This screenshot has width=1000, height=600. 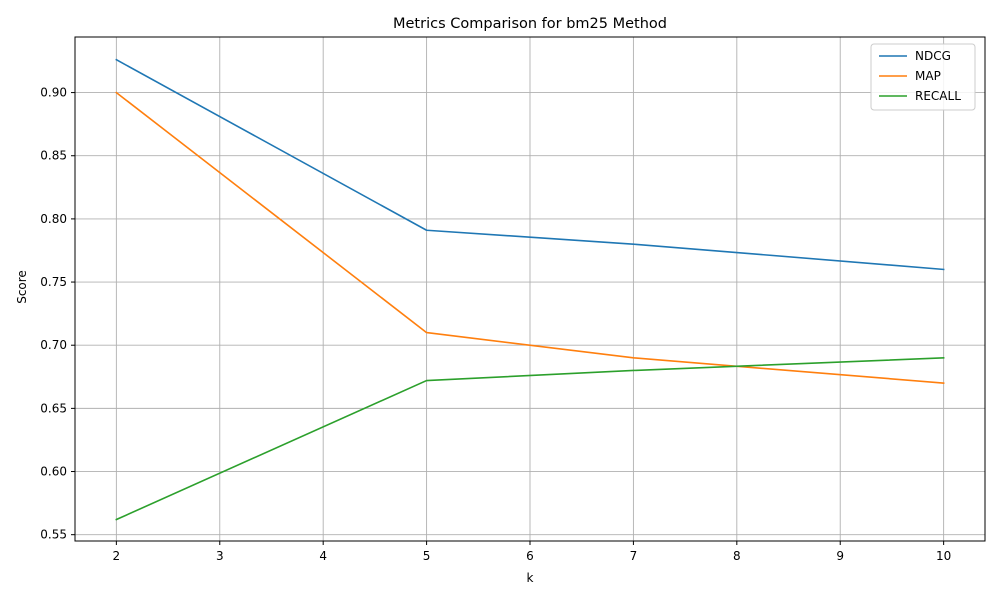 What do you see at coordinates (57, 314) in the screenshot?
I see `y-axis: 0.55 0.60 0.65 0.70 0.75 0.80 0.85 0.90` at bounding box center [57, 314].